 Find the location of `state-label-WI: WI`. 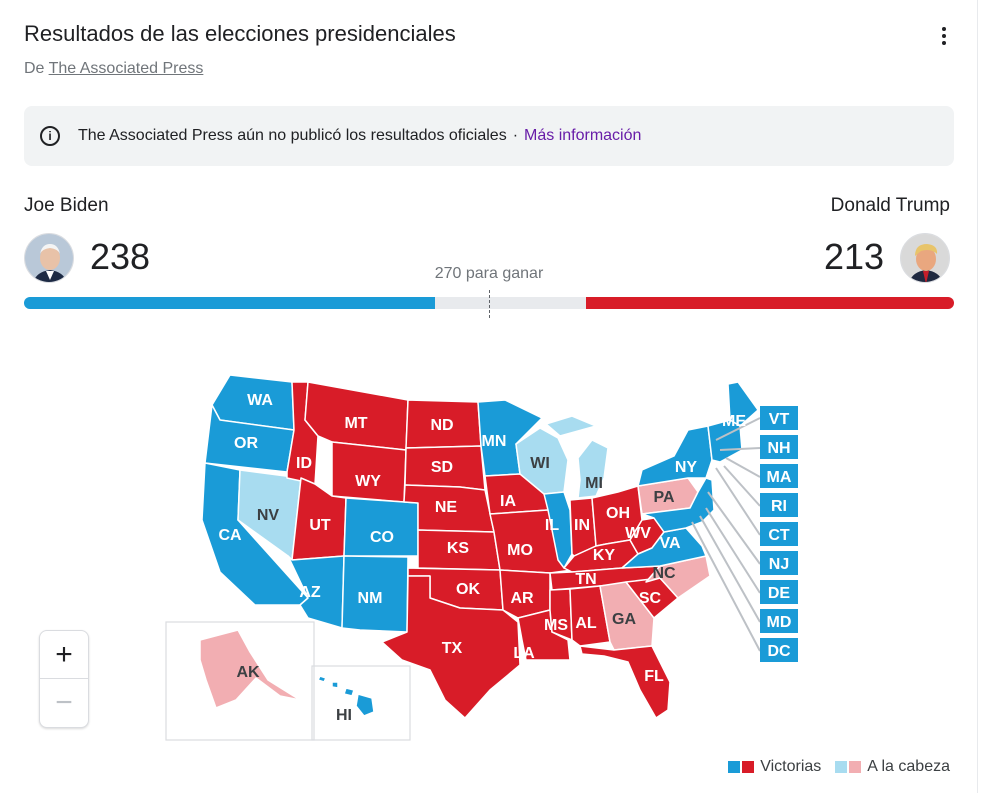

state-label-WI: WI is located at coordinates (540, 463).